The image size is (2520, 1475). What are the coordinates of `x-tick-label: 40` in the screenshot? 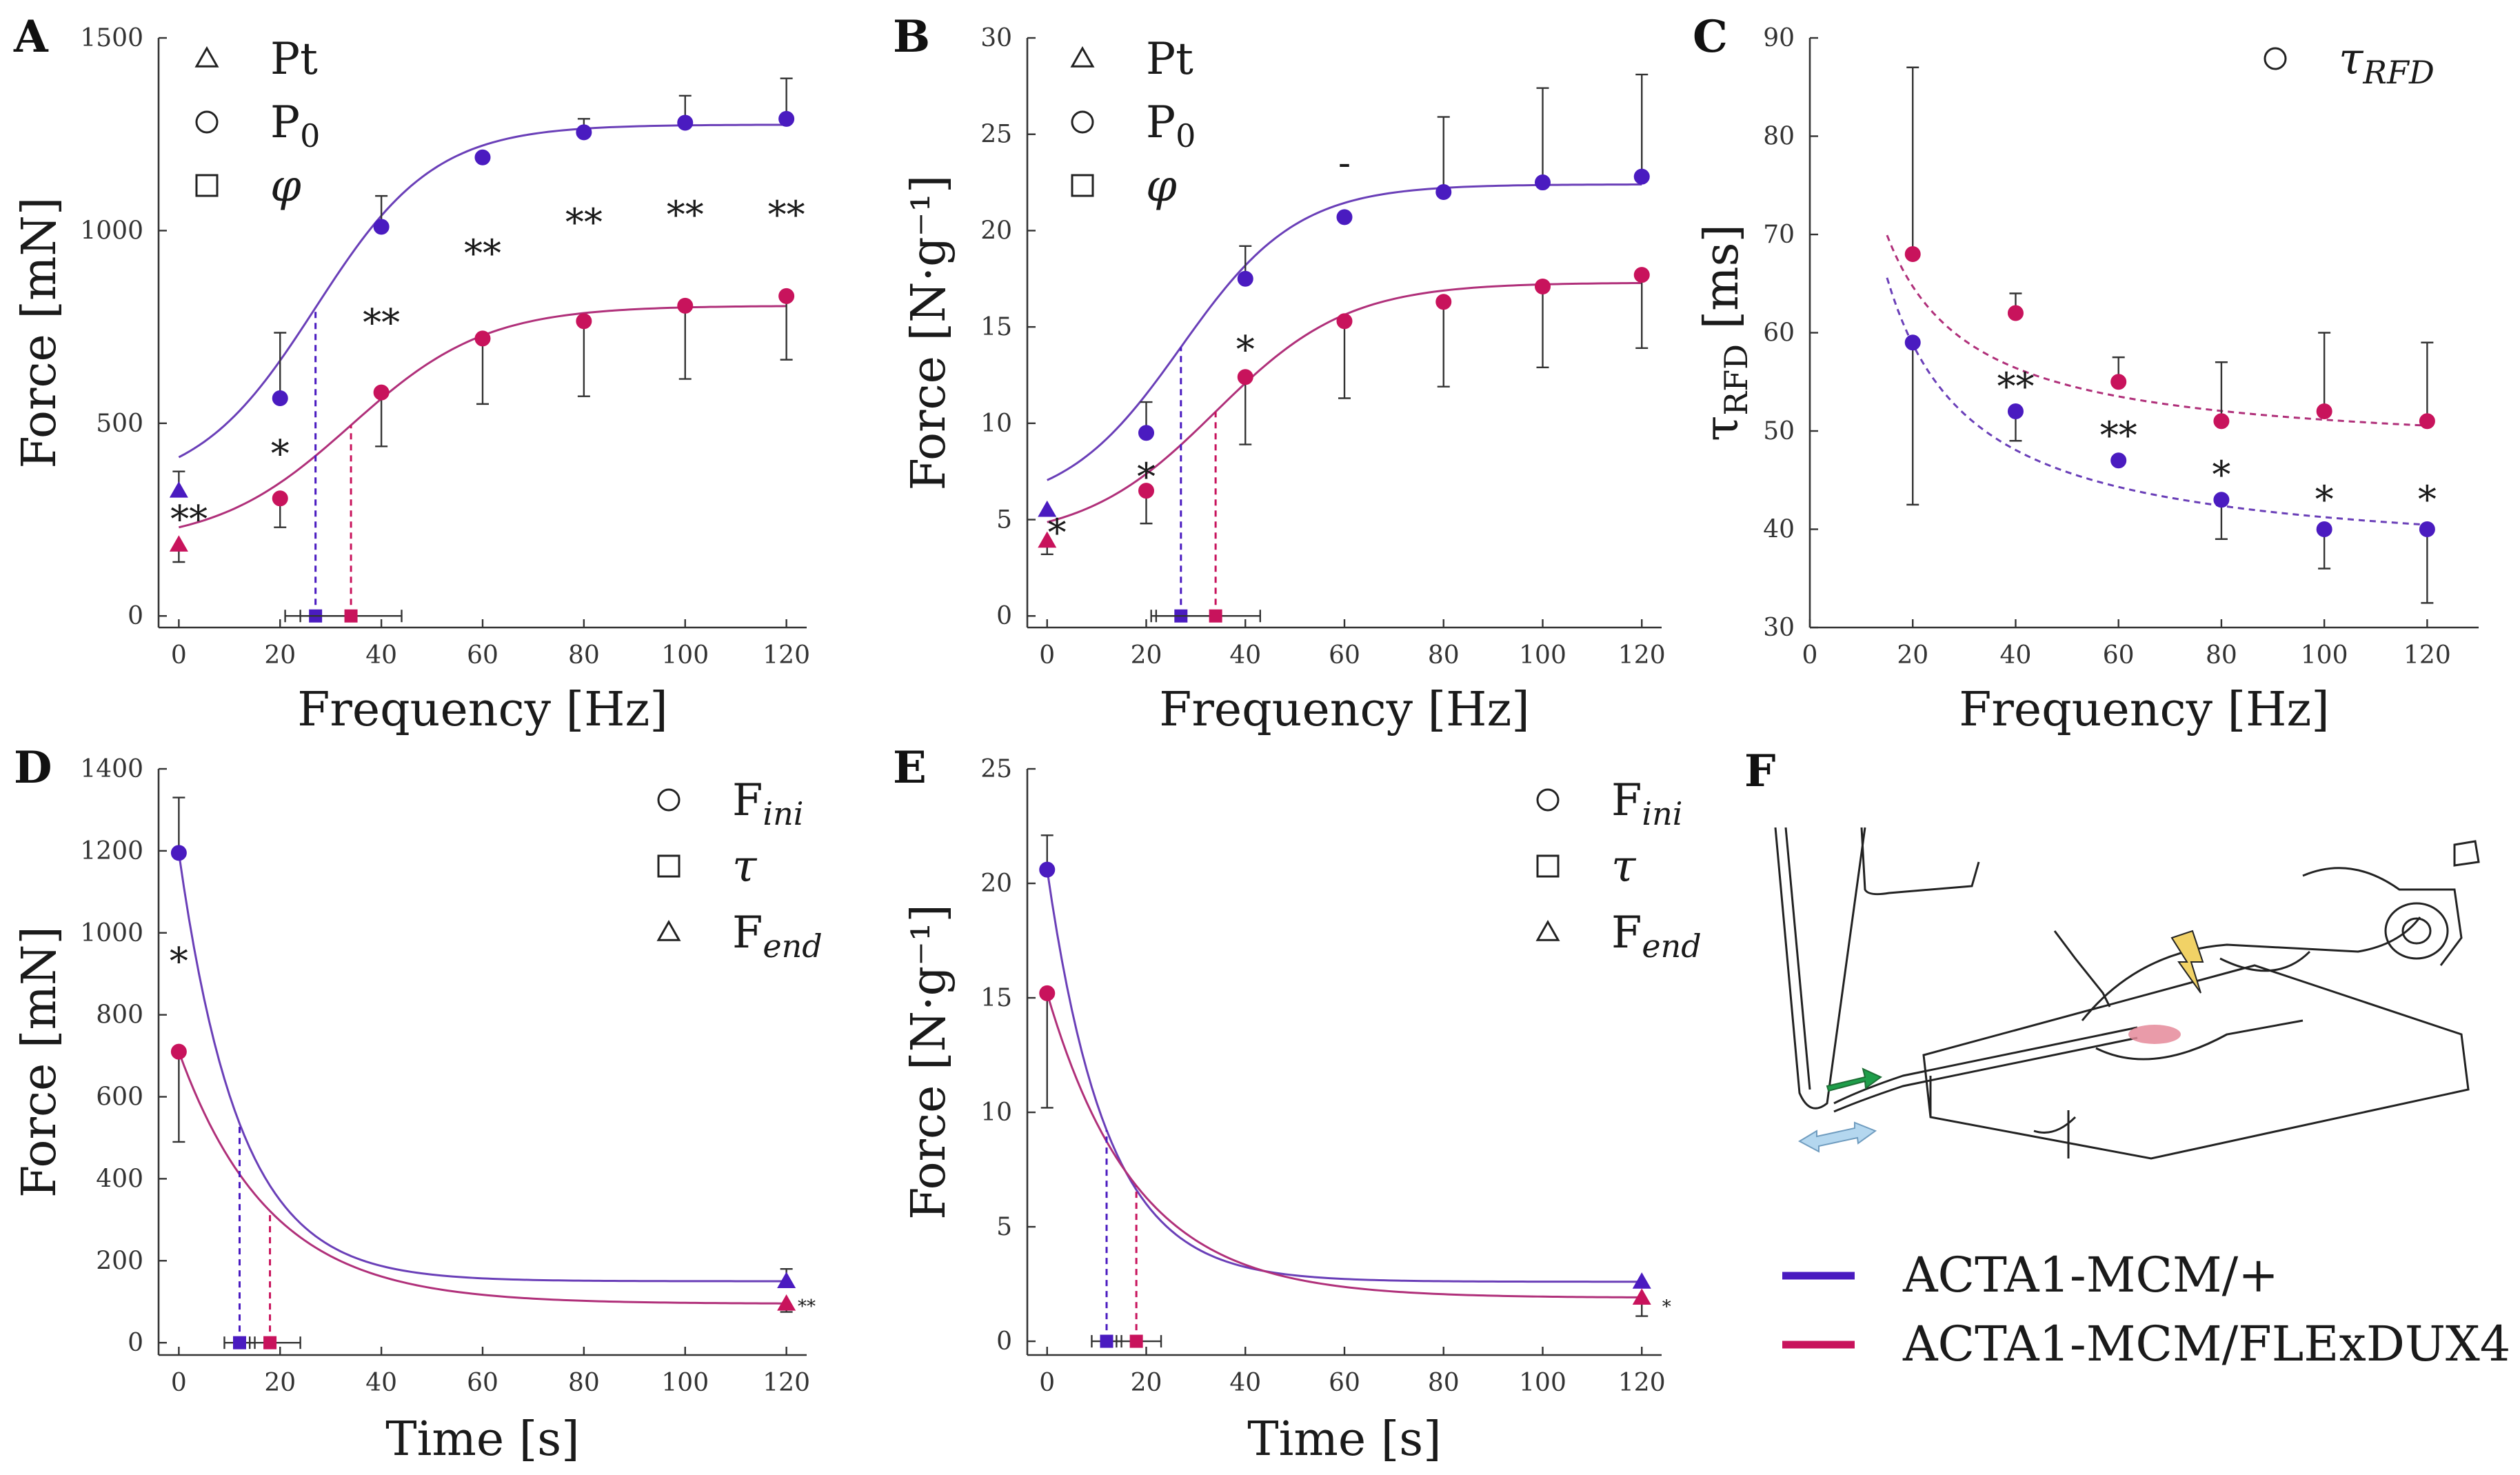 It's located at (381, 1383).